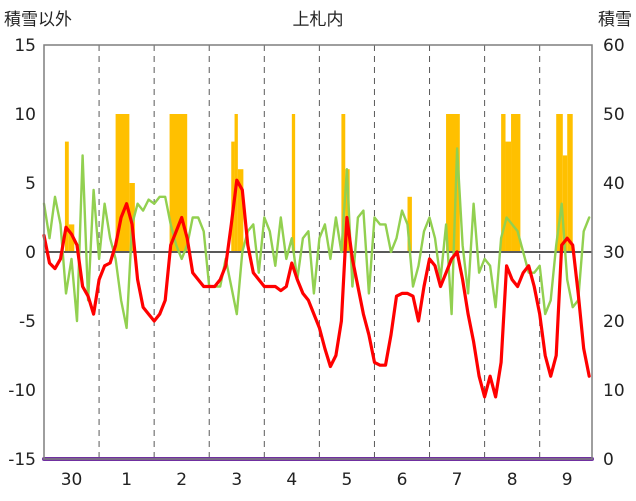 Image resolution: width=636 pixels, height=501 pixels. Describe the element at coordinates (347, 480) in the screenshot. I see `x-tick-label: 5` at that location.